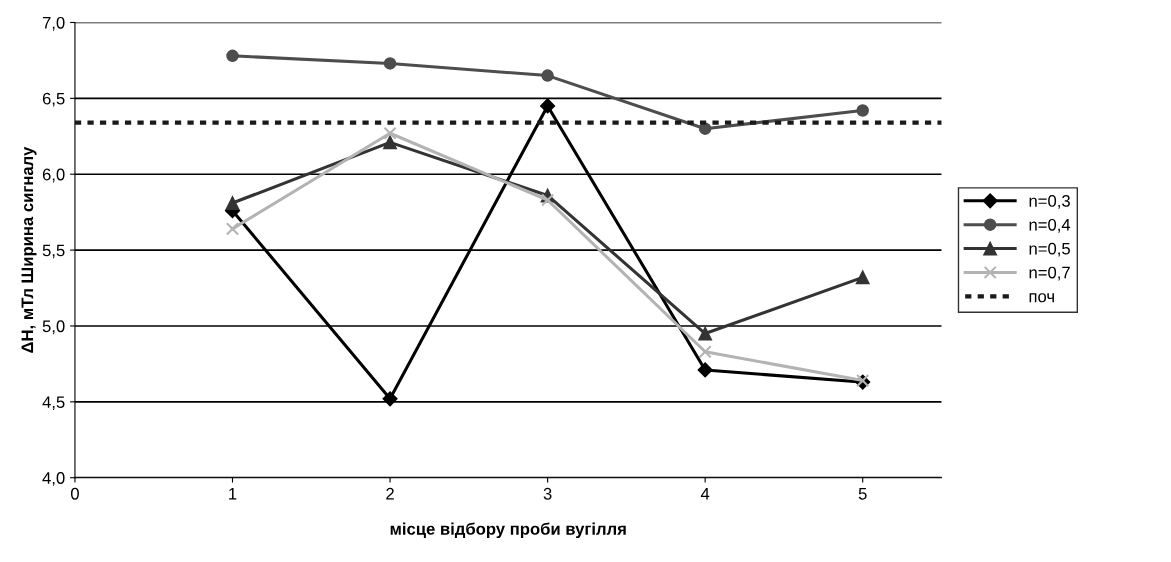 The width and height of the screenshot is (1171, 562). What do you see at coordinates (1049, 249) in the screenshot?
I see `legend-label: n=0,5` at bounding box center [1049, 249].